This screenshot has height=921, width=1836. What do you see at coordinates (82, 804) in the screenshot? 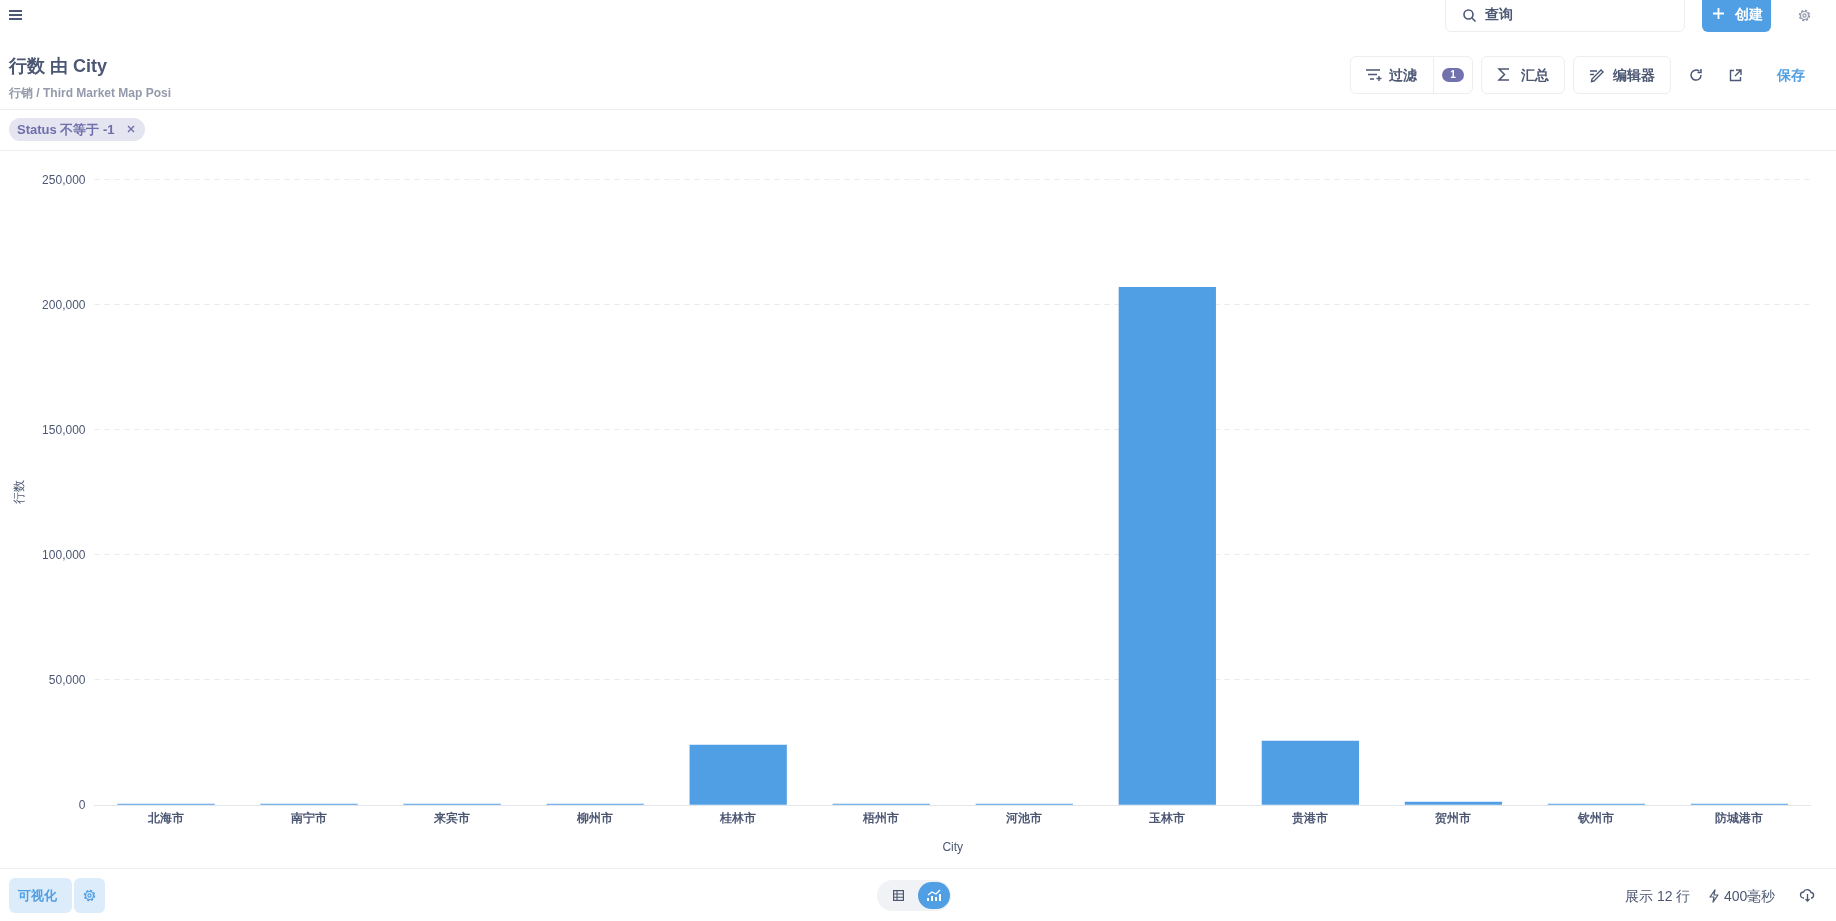
I see `y-tick-label: 0` at bounding box center [82, 804].